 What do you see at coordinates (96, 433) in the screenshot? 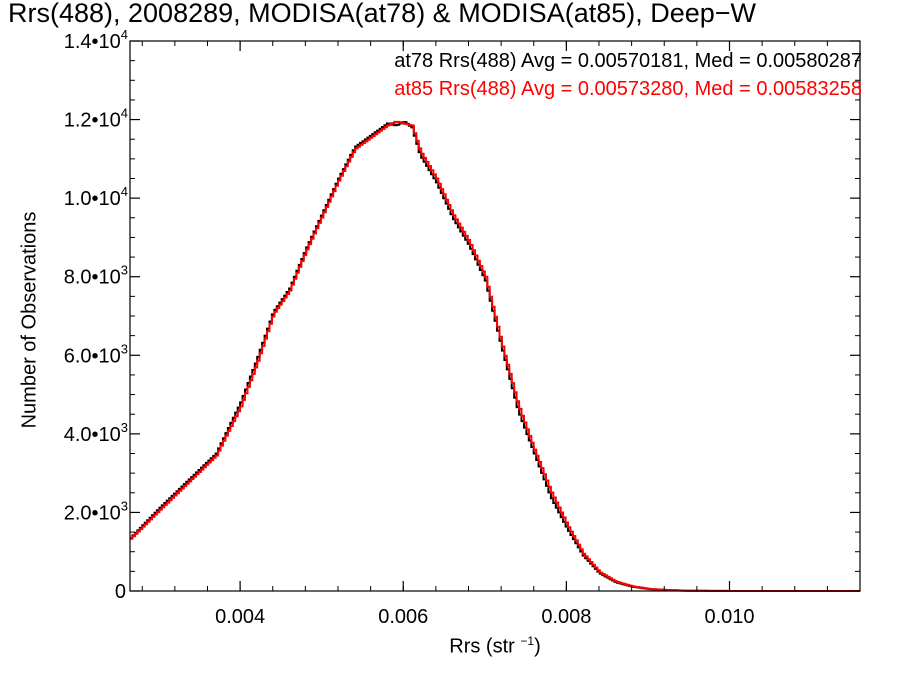
I see `y-tick-label: 4.0•103` at bounding box center [96, 433].